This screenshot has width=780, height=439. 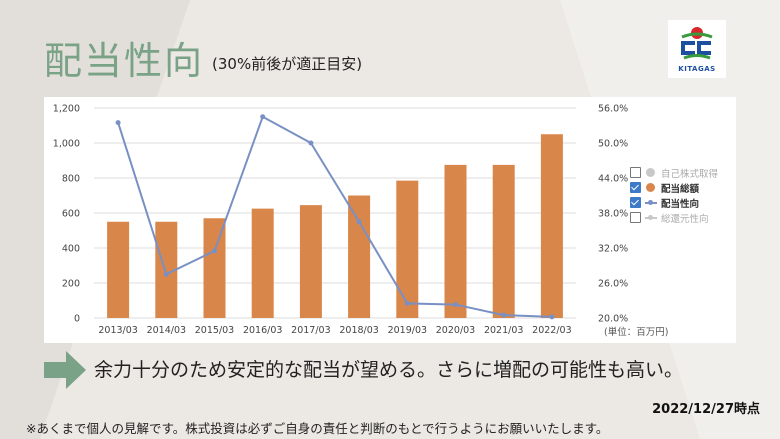 I want to click on legend-item: 配当性向, so click(x=680, y=202).